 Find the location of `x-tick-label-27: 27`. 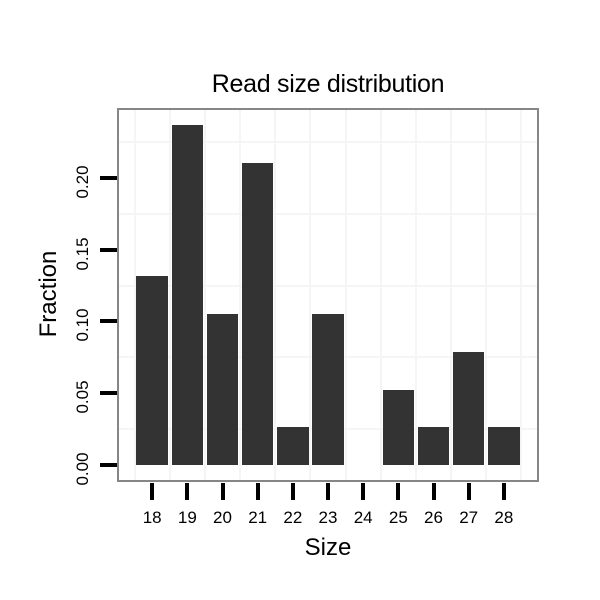

x-tick-label-27: 27 is located at coordinates (469, 517).